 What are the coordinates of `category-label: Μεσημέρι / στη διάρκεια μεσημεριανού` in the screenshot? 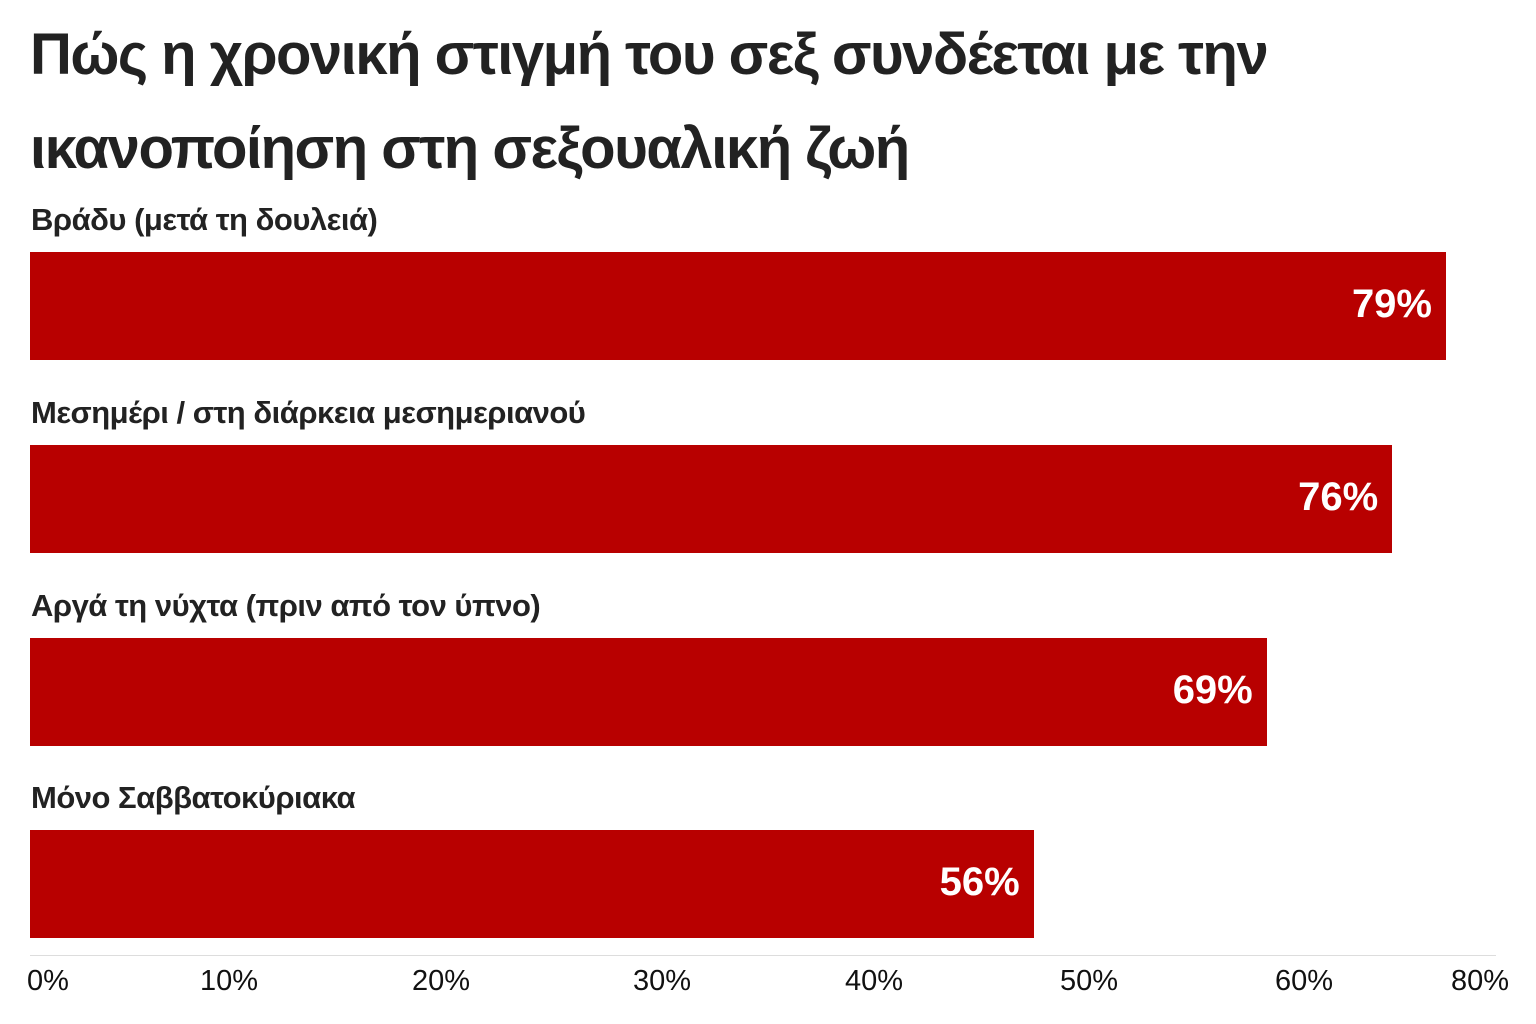 It's located at (308, 412).